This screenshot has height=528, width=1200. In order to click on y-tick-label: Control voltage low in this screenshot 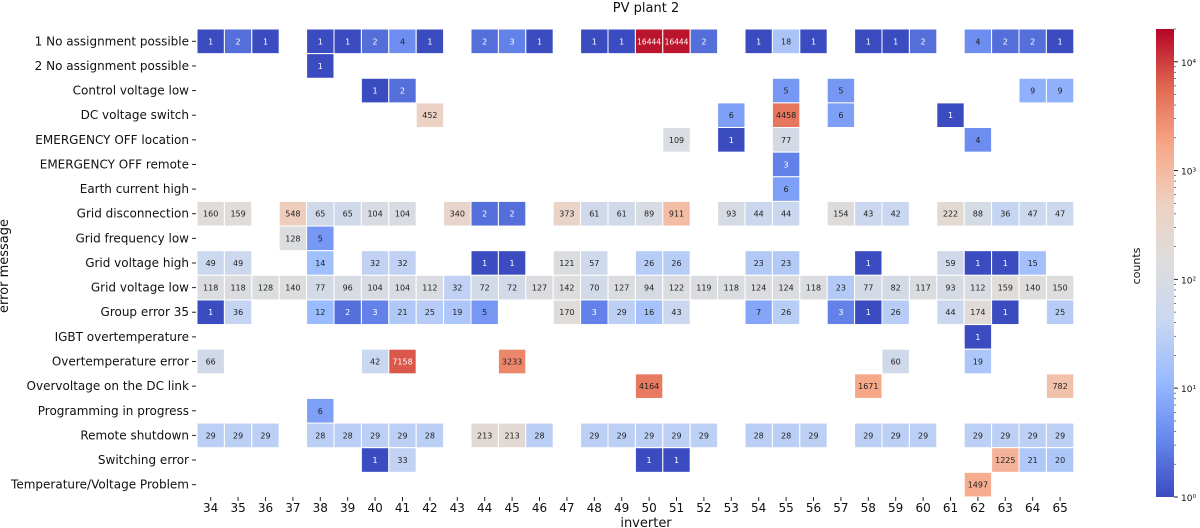, I will do `click(131, 91)`.